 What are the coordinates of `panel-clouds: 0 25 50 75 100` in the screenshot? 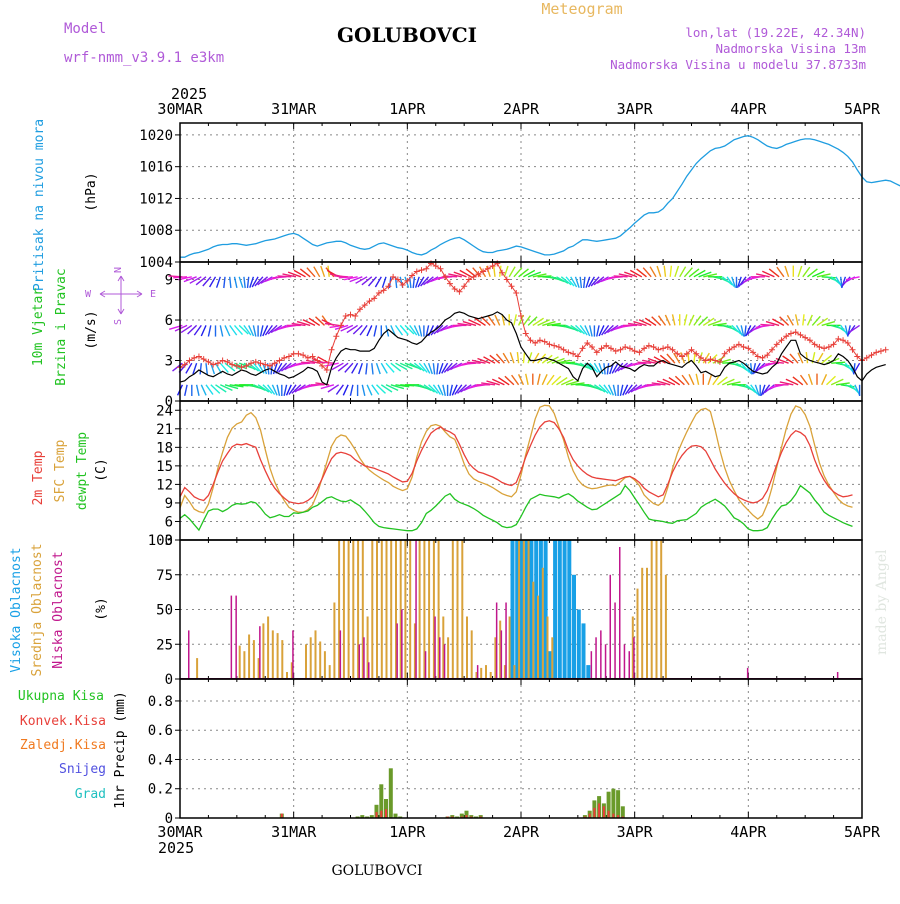 It's located at (505, 610).